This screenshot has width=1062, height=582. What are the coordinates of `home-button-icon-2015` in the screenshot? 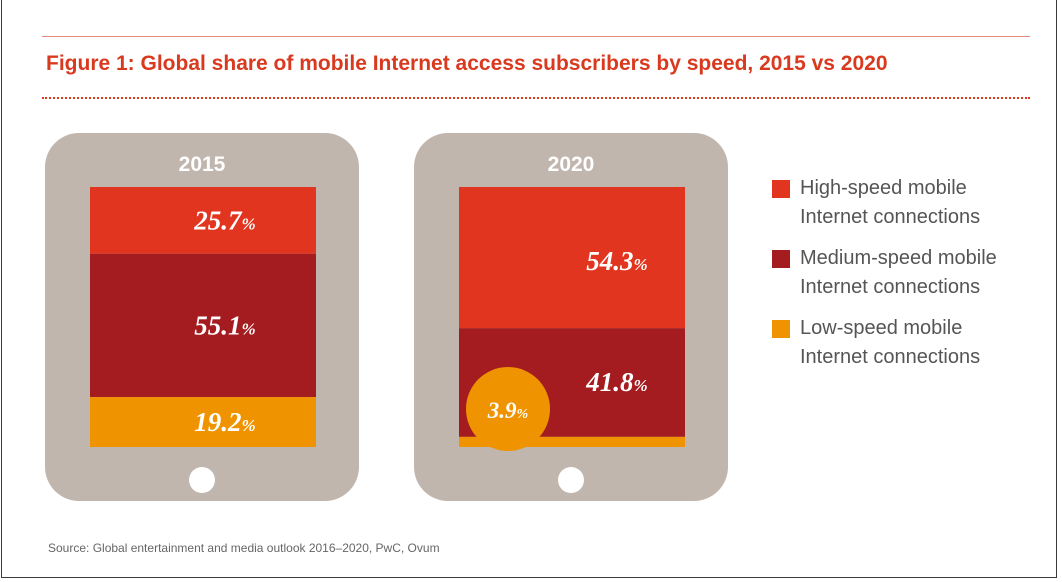 It's located at (202, 480).